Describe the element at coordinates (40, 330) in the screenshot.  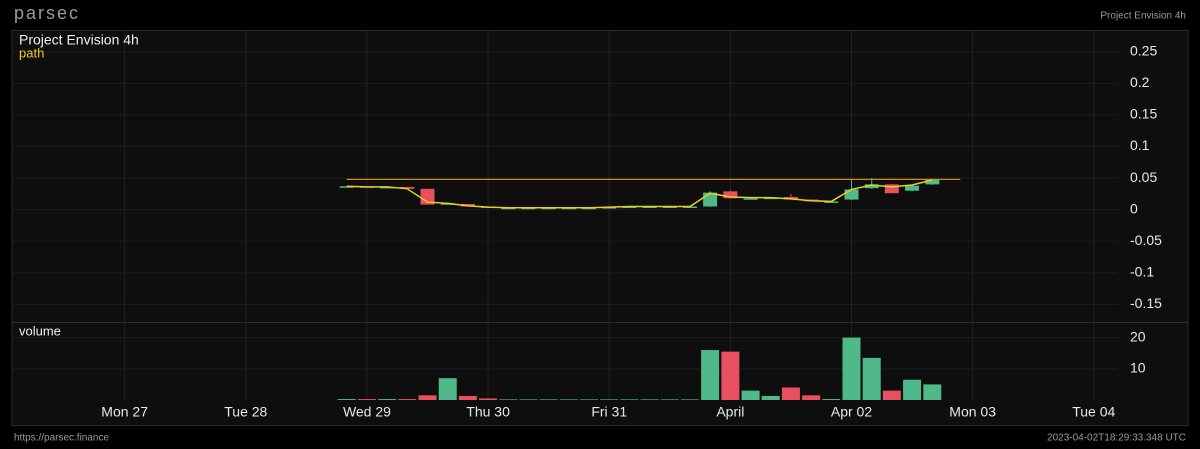
I see `volume-label: volume` at that location.